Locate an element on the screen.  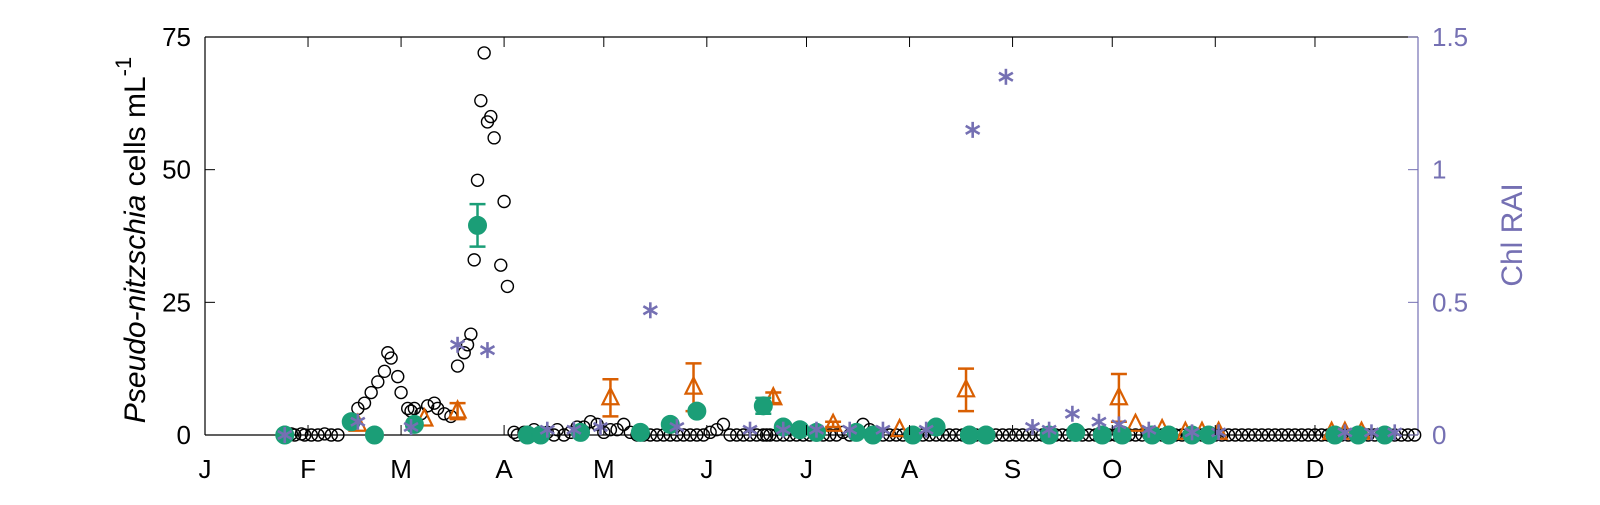
x-tick-label: F is located at coordinates (308, 469).